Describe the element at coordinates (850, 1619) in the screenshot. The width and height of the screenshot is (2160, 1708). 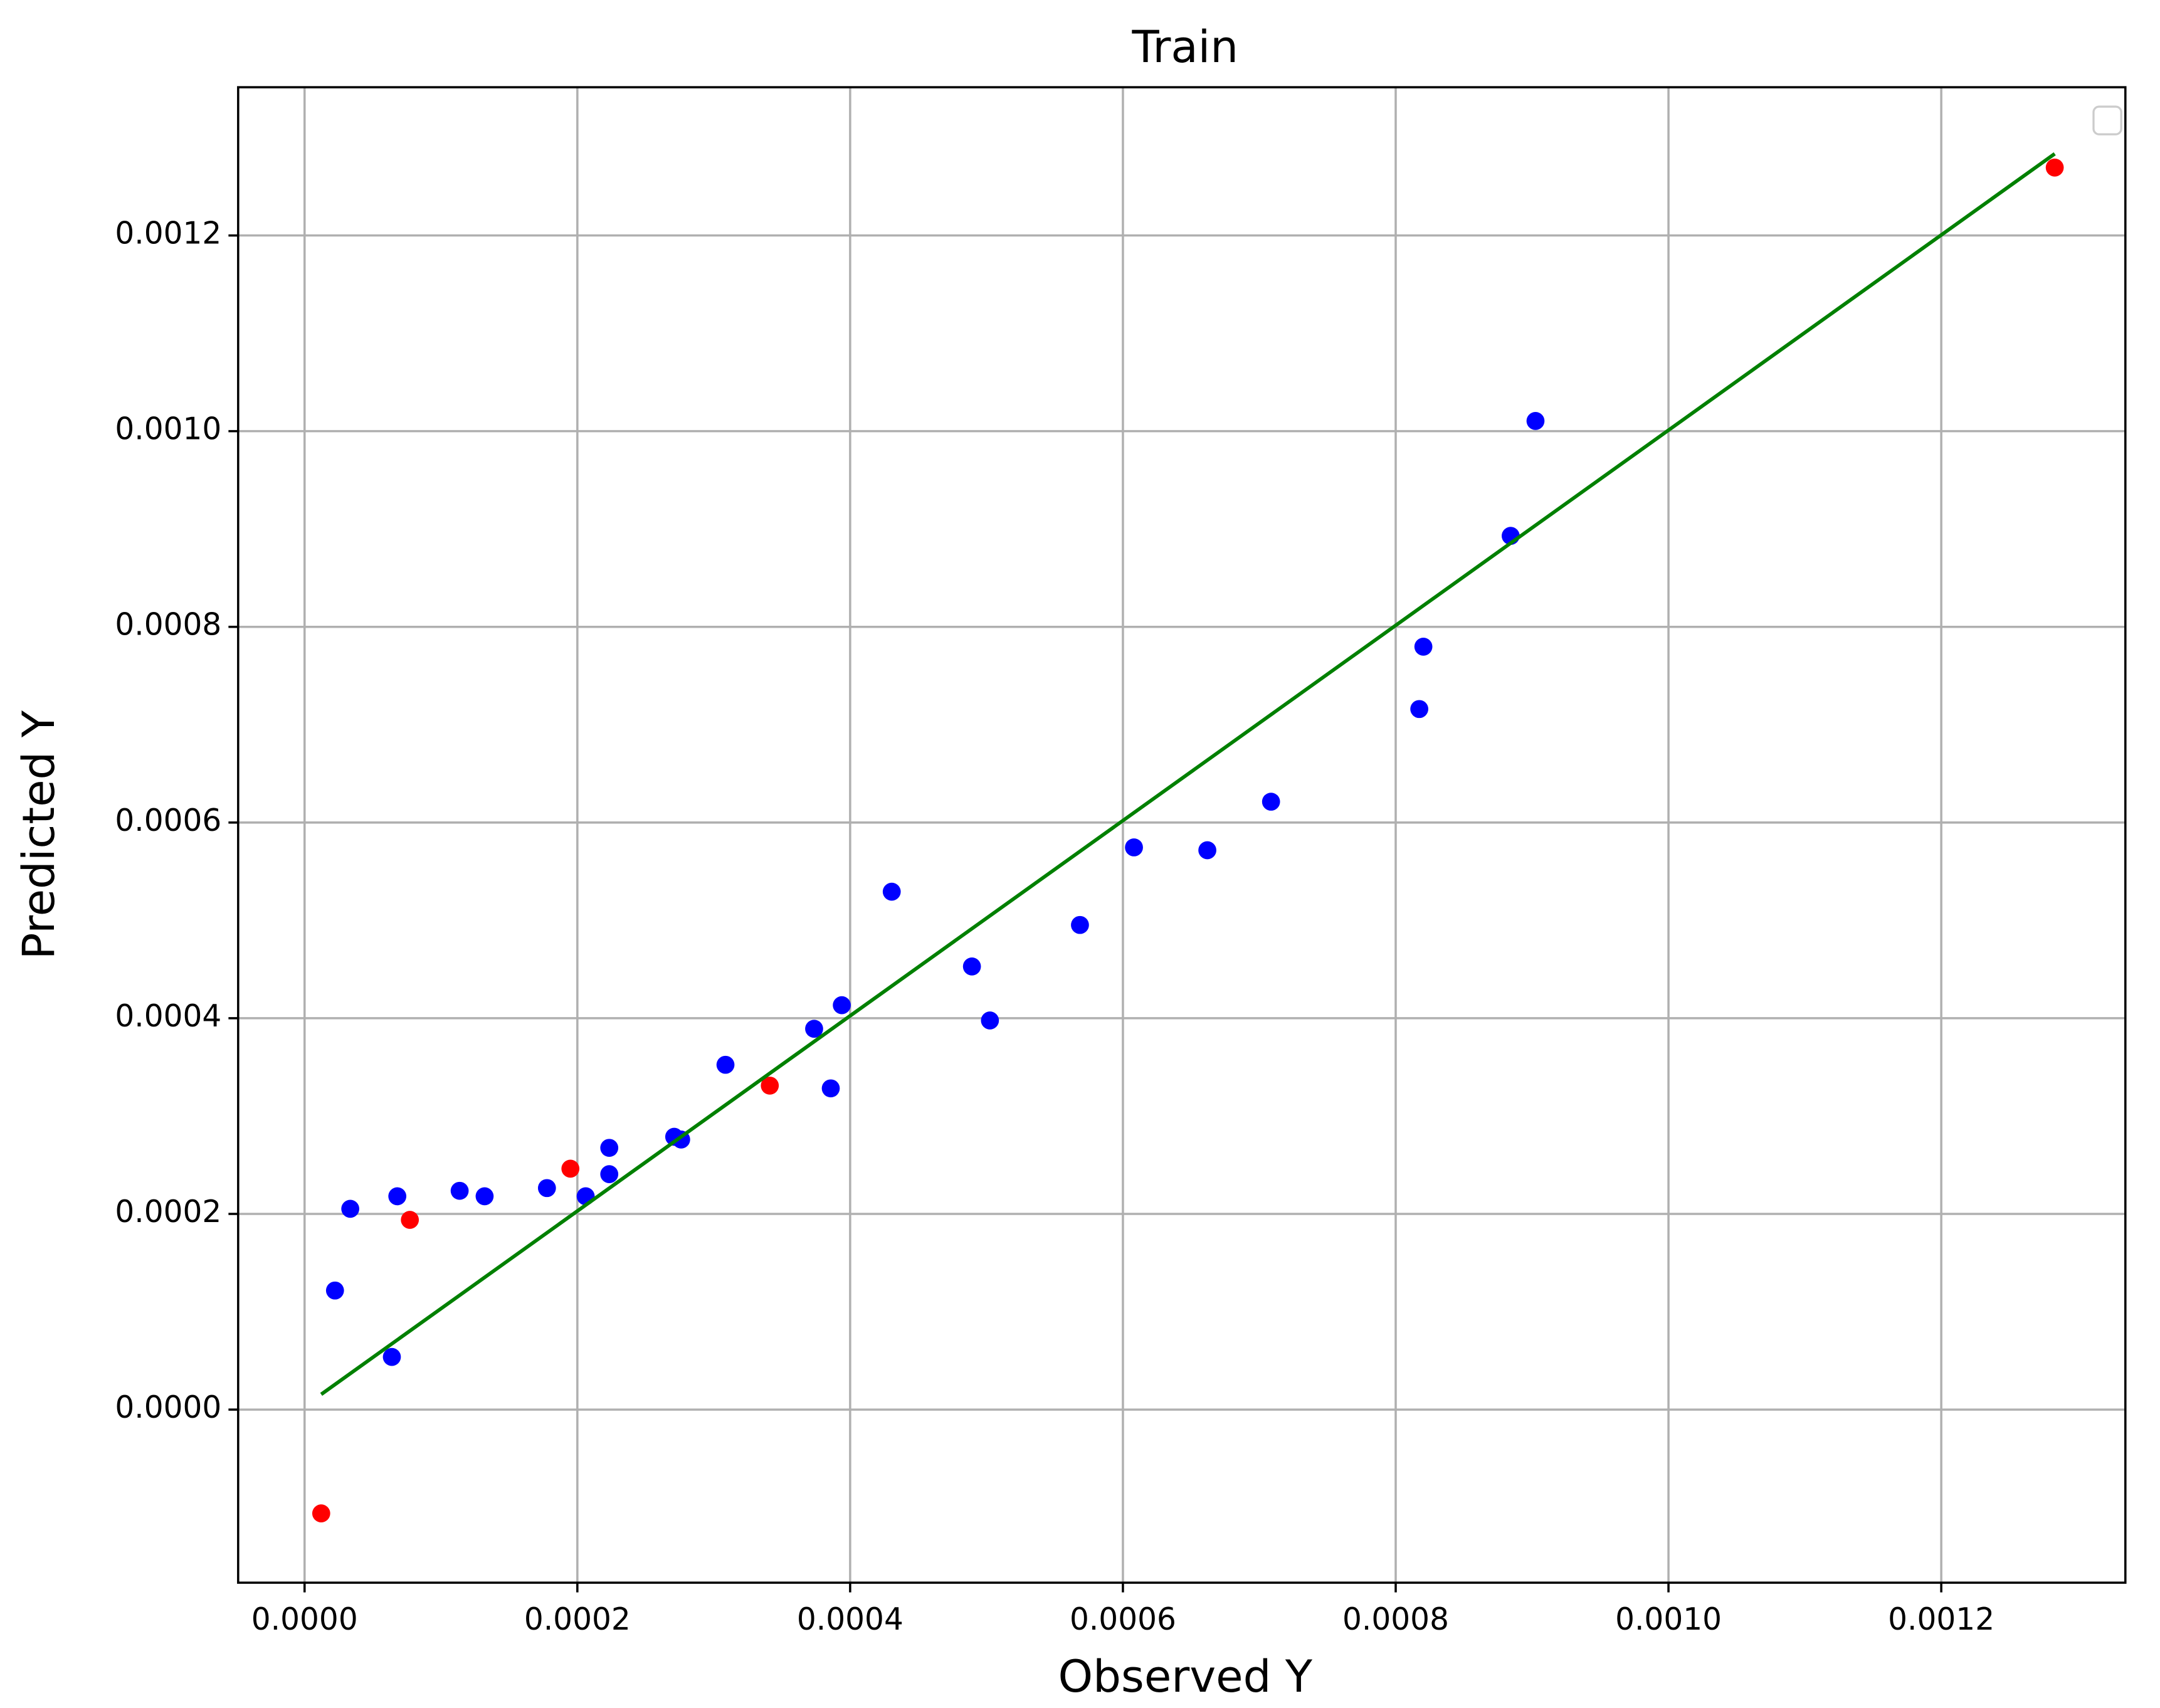
I see `x-tick-label: 0.0004` at that location.